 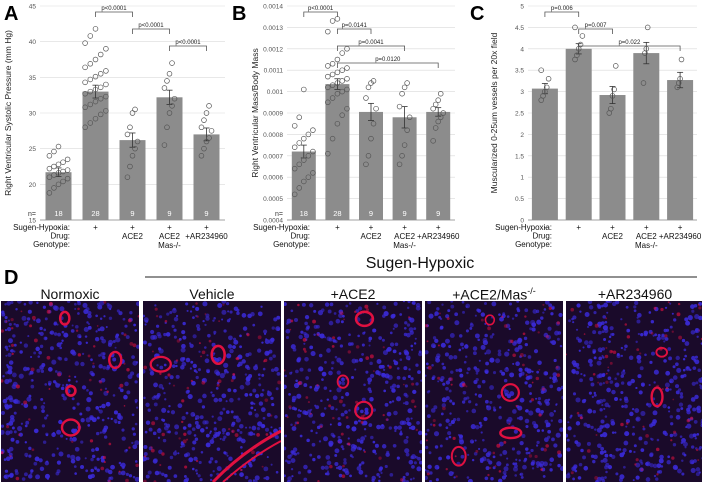 What do you see at coordinates (523, 227) in the screenshot?
I see `row-label-sugen: Sugen-Hypoxia:` at bounding box center [523, 227].